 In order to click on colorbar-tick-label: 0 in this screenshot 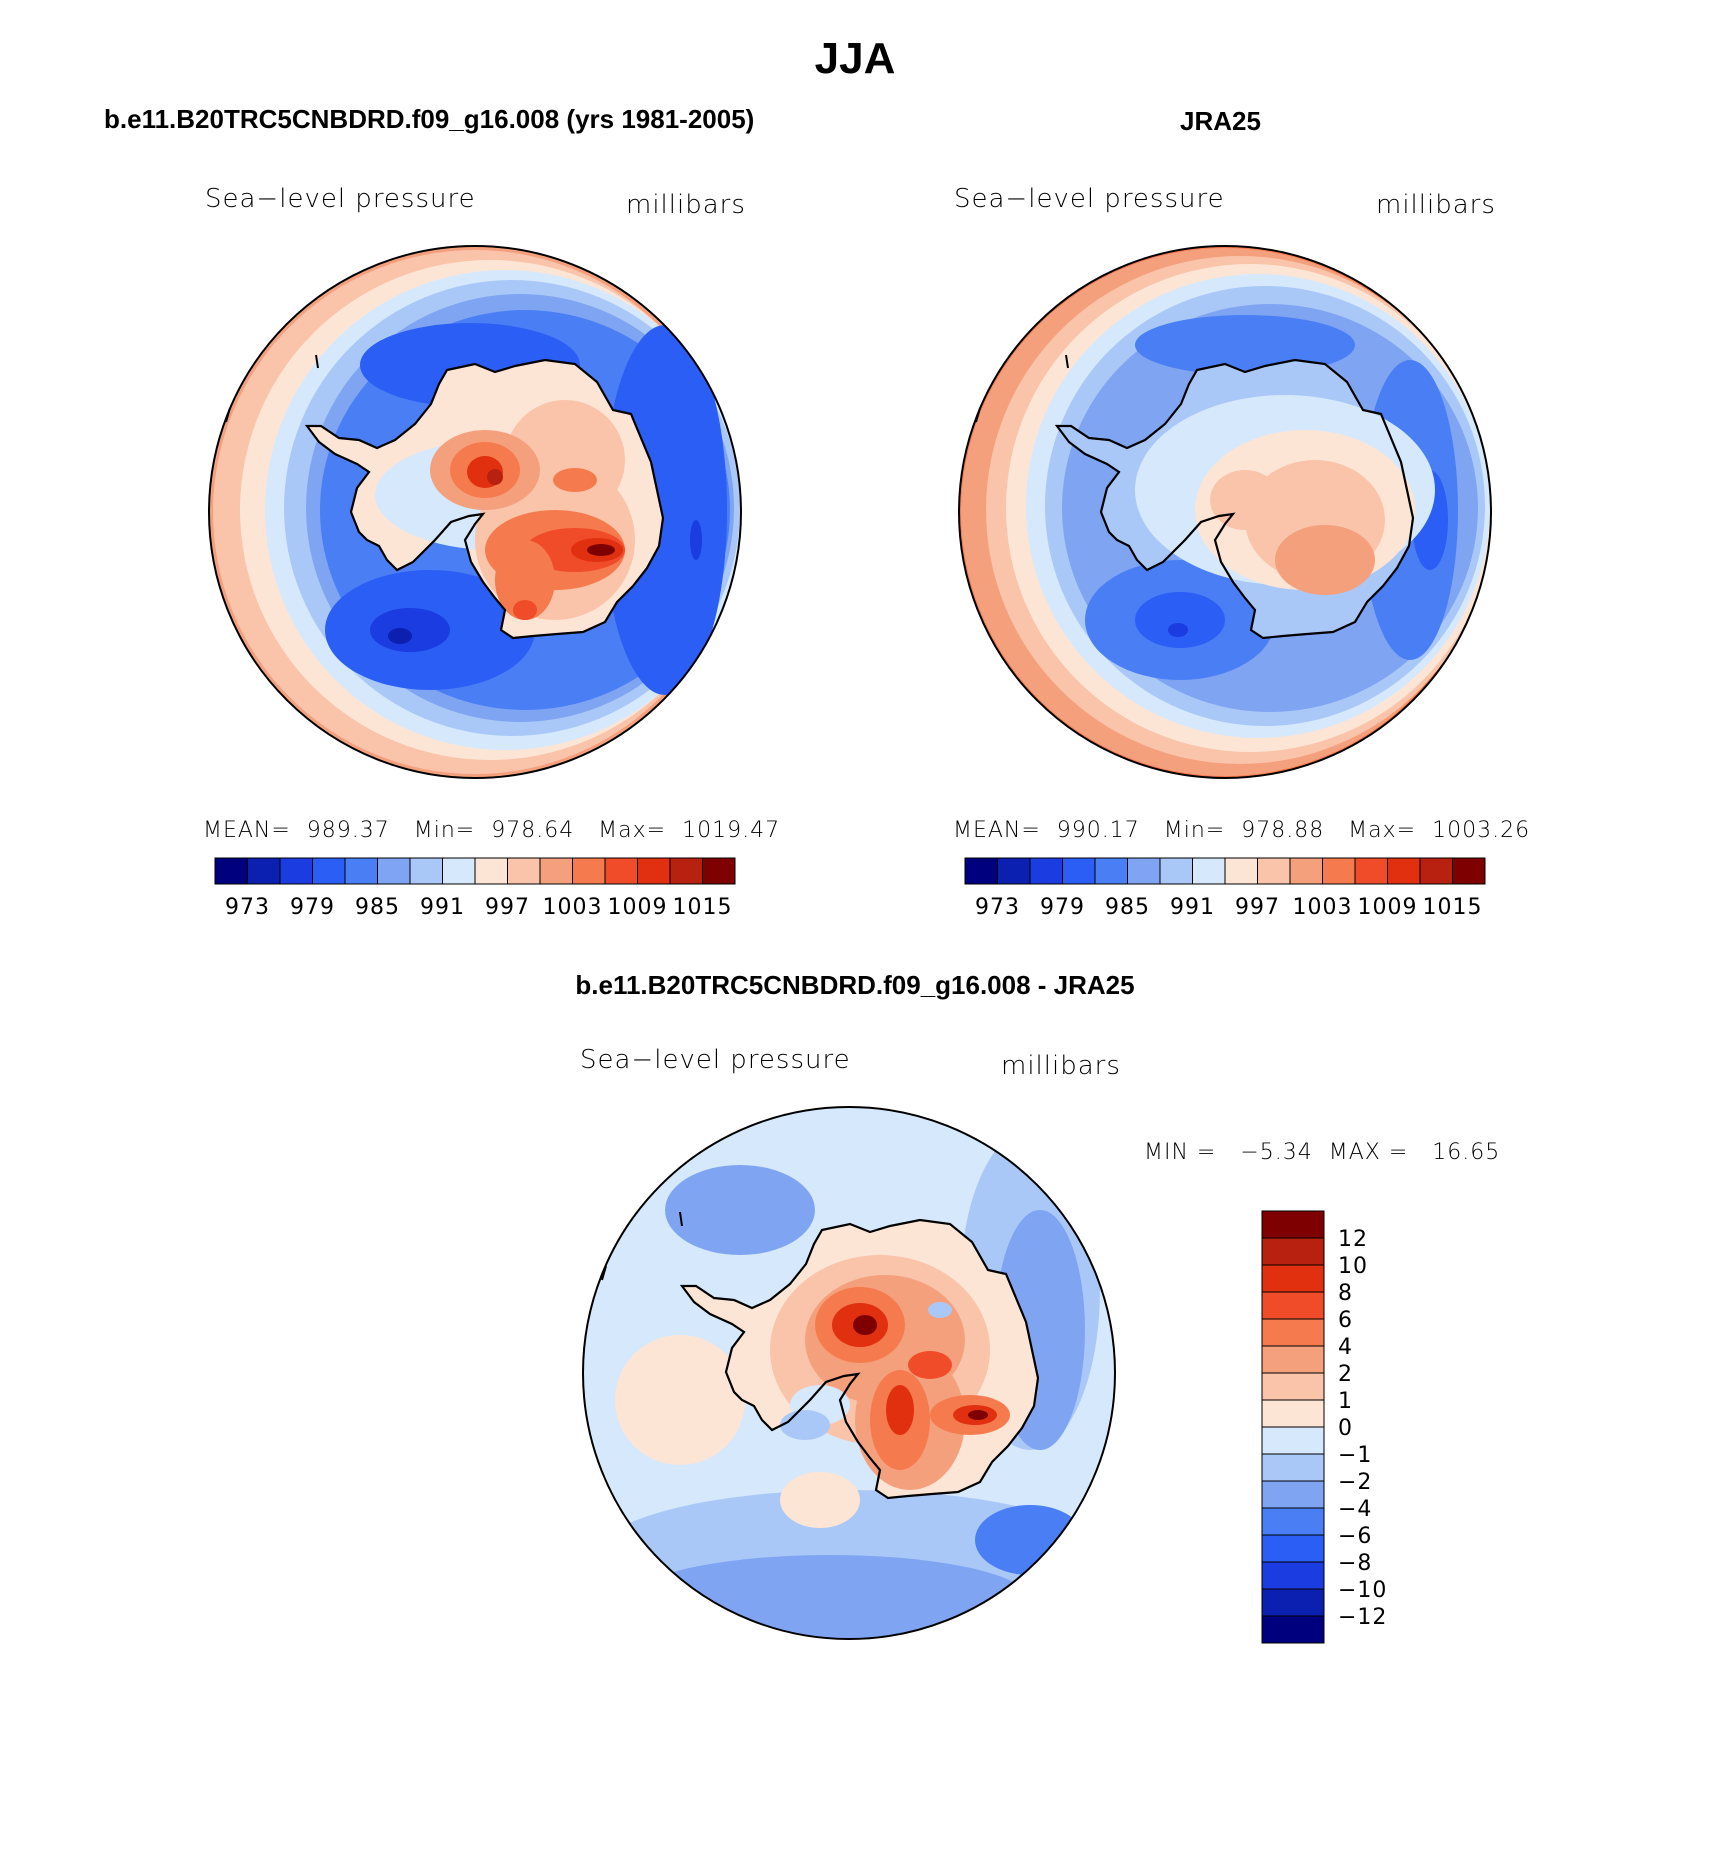, I will do `click(1345, 1428)`.